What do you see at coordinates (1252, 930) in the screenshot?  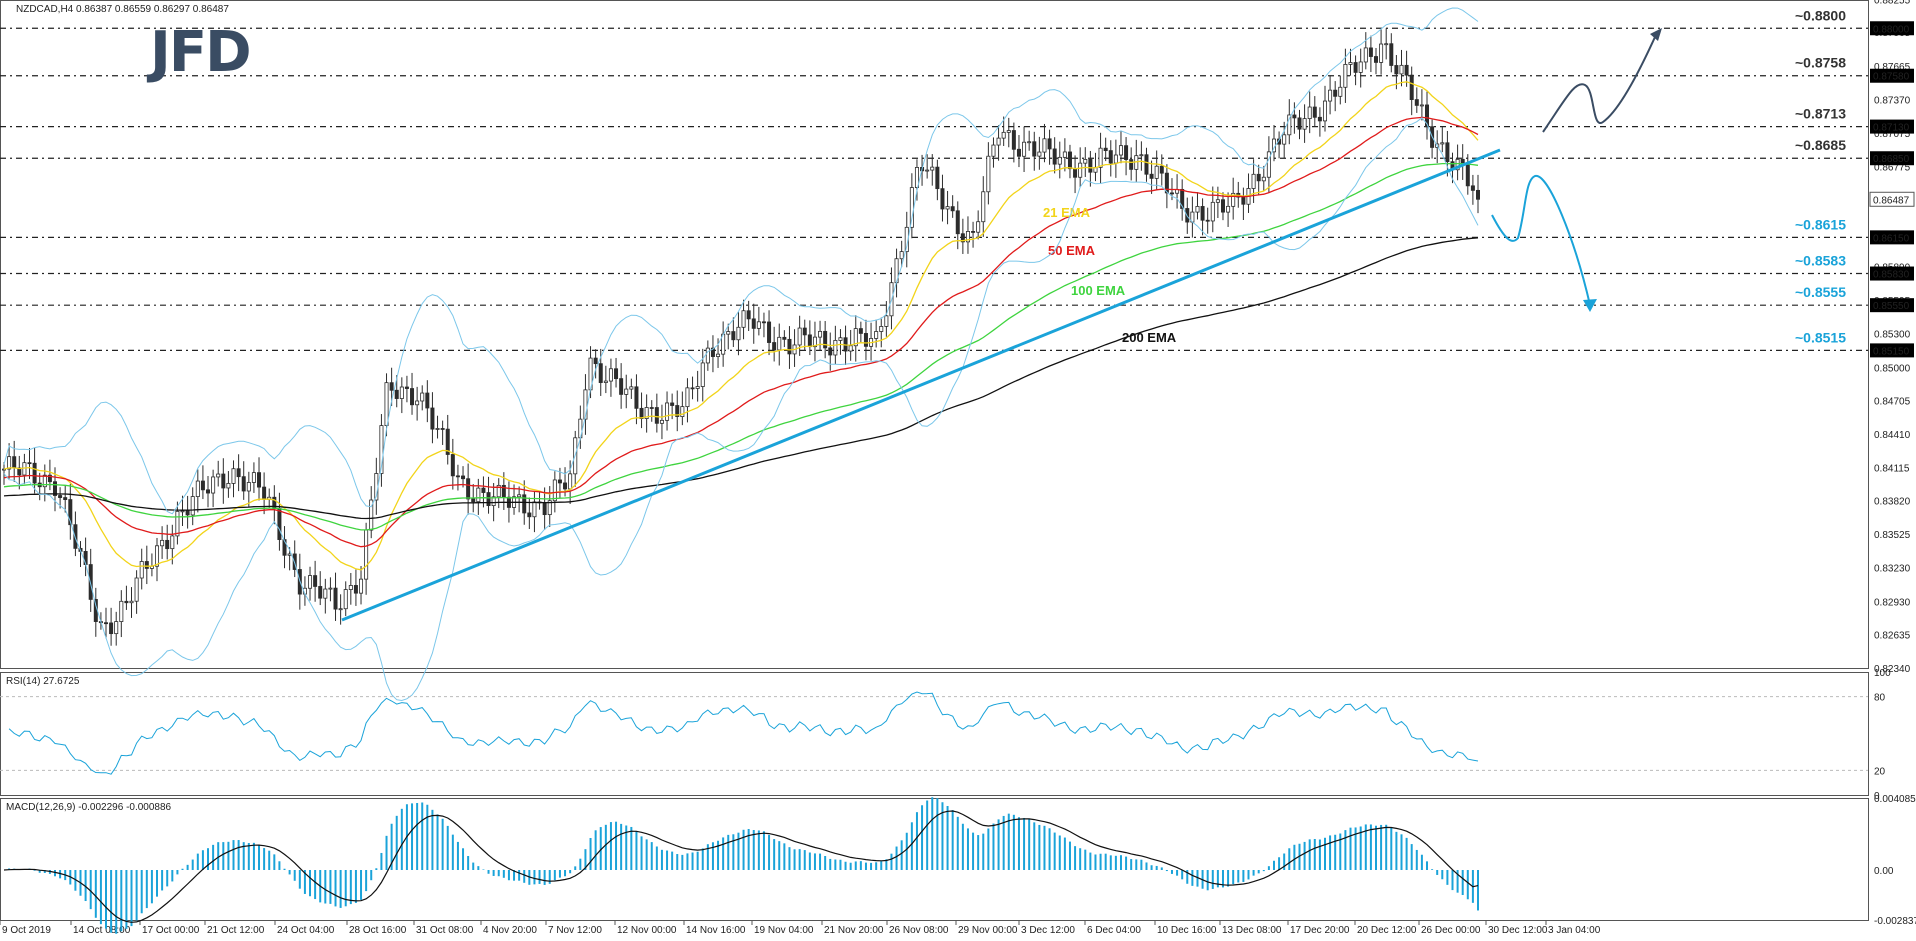 I see `x-tick: 13 Dec 08:00` at bounding box center [1252, 930].